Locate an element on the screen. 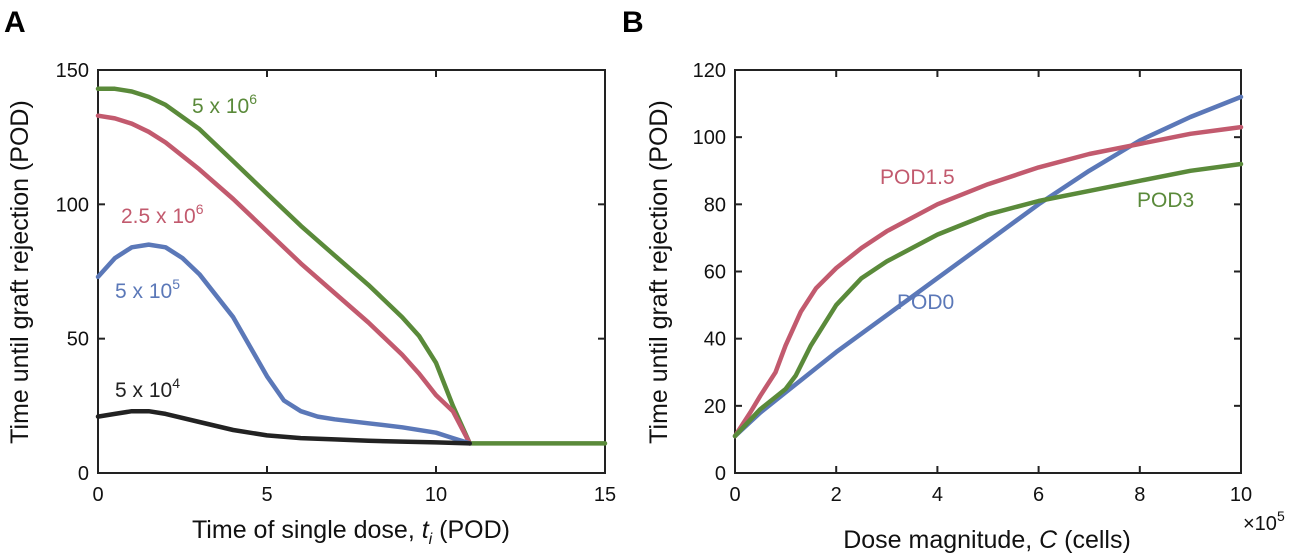  series-label-pod3: POD3 is located at coordinates (1165, 200).